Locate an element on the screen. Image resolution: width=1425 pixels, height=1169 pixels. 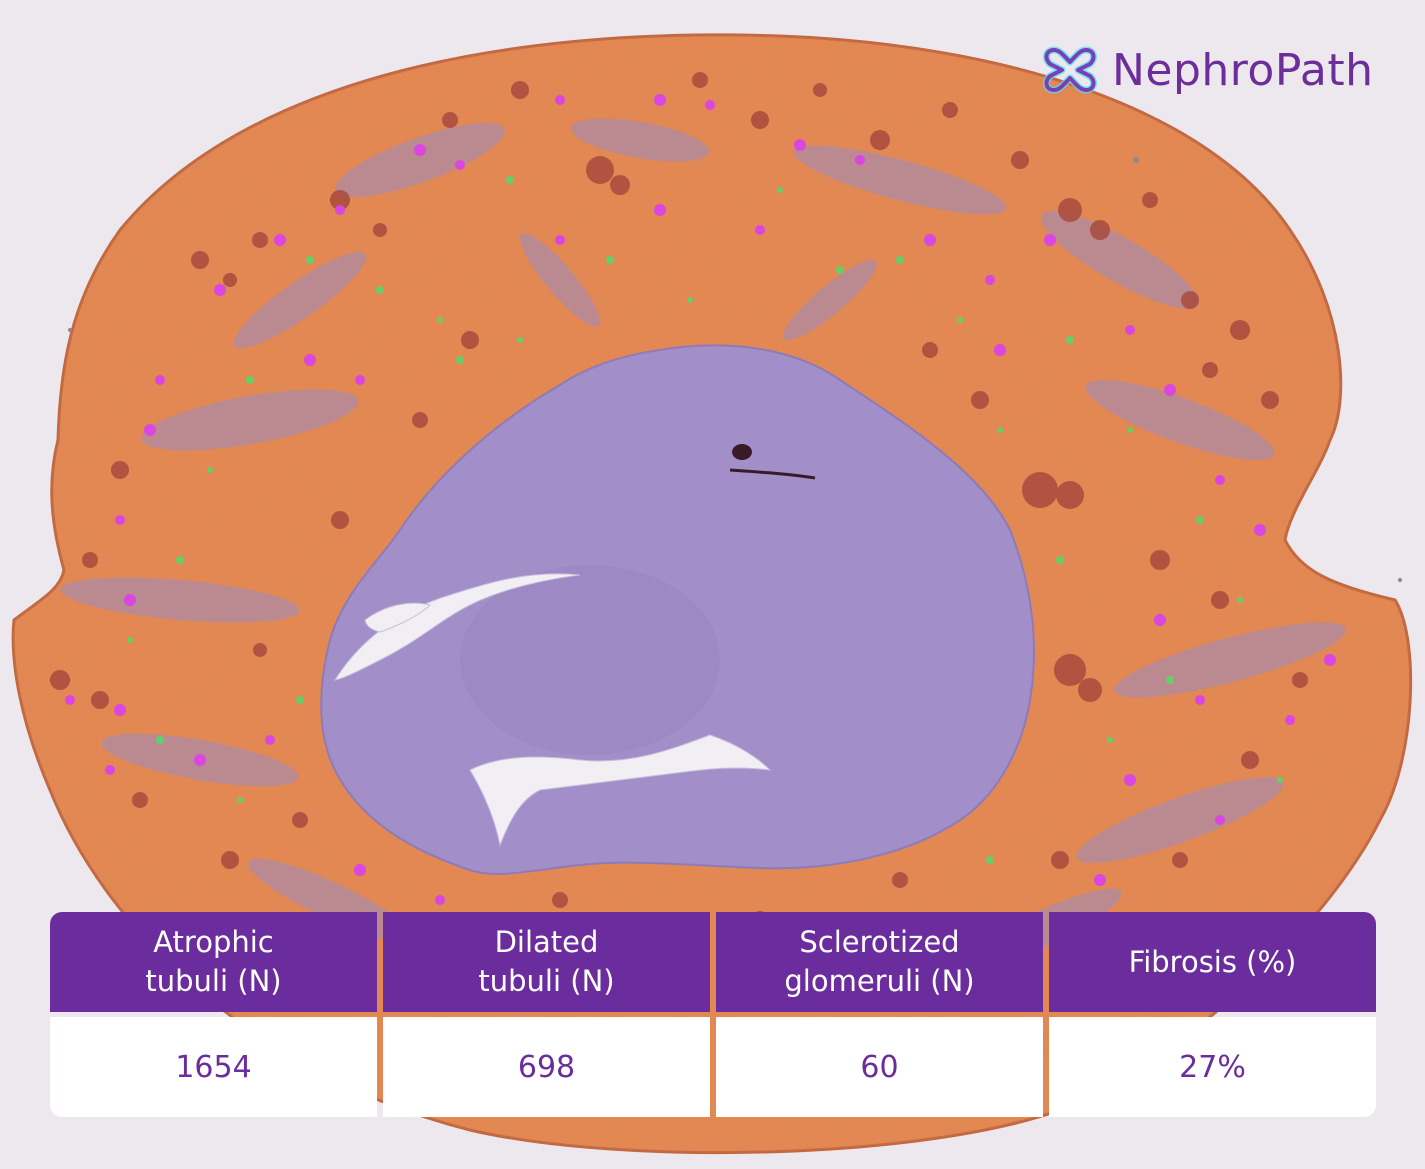
metric-sclerotized-glomeruli: Sclerotized glomeruli (N) 60 is located at coordinates (879, 1014).